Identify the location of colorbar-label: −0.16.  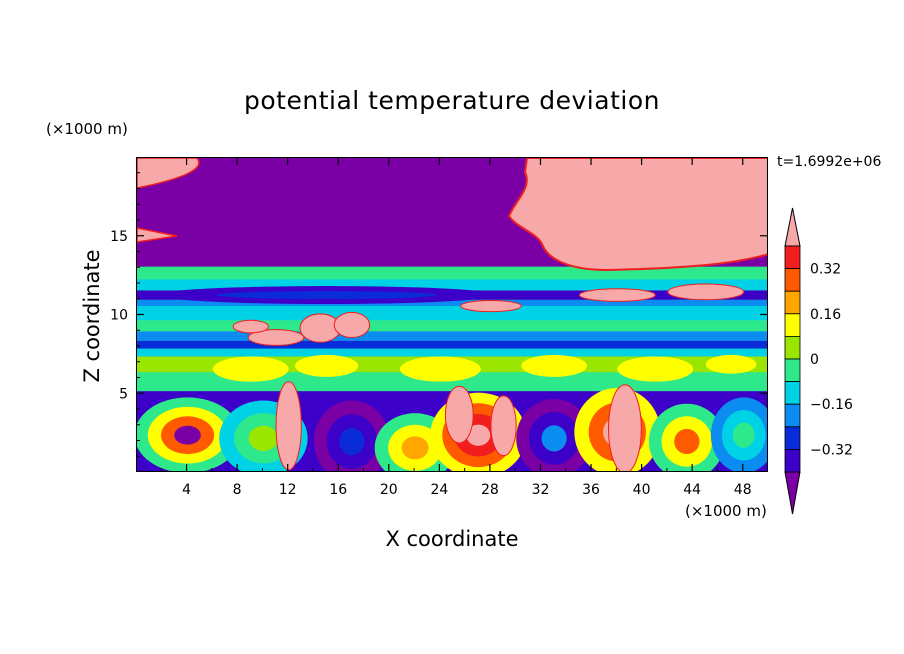
(831, 405).